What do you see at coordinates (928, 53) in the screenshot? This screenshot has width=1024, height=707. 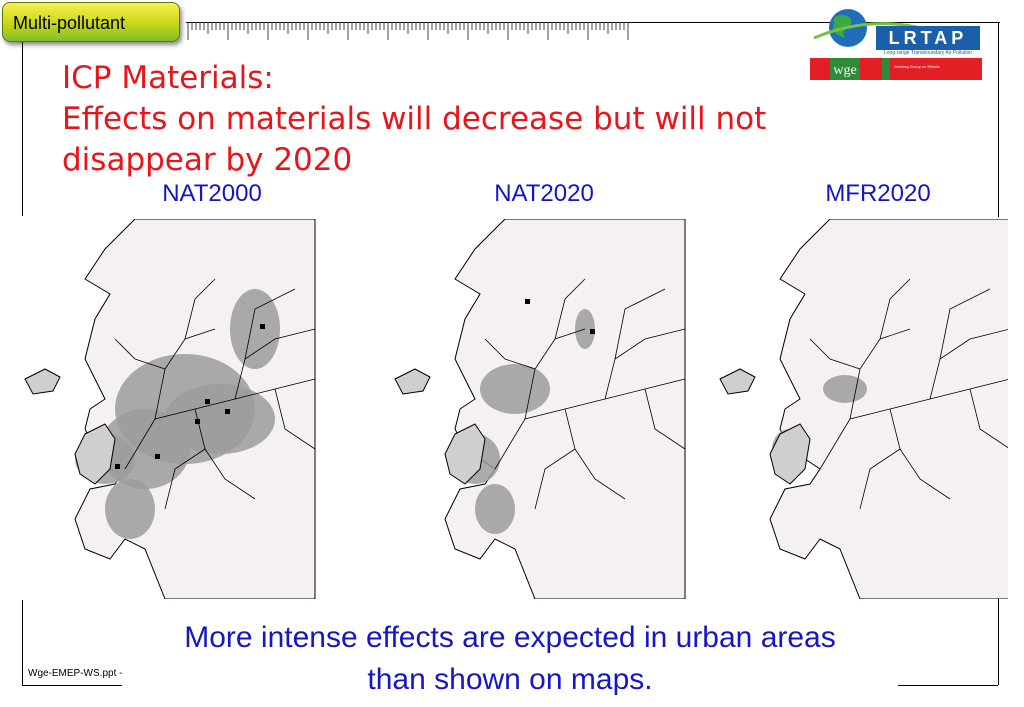 I see `lrtap-subtitle: Long-range Transboundary Air Pollution` at bounding box center [928, 53].